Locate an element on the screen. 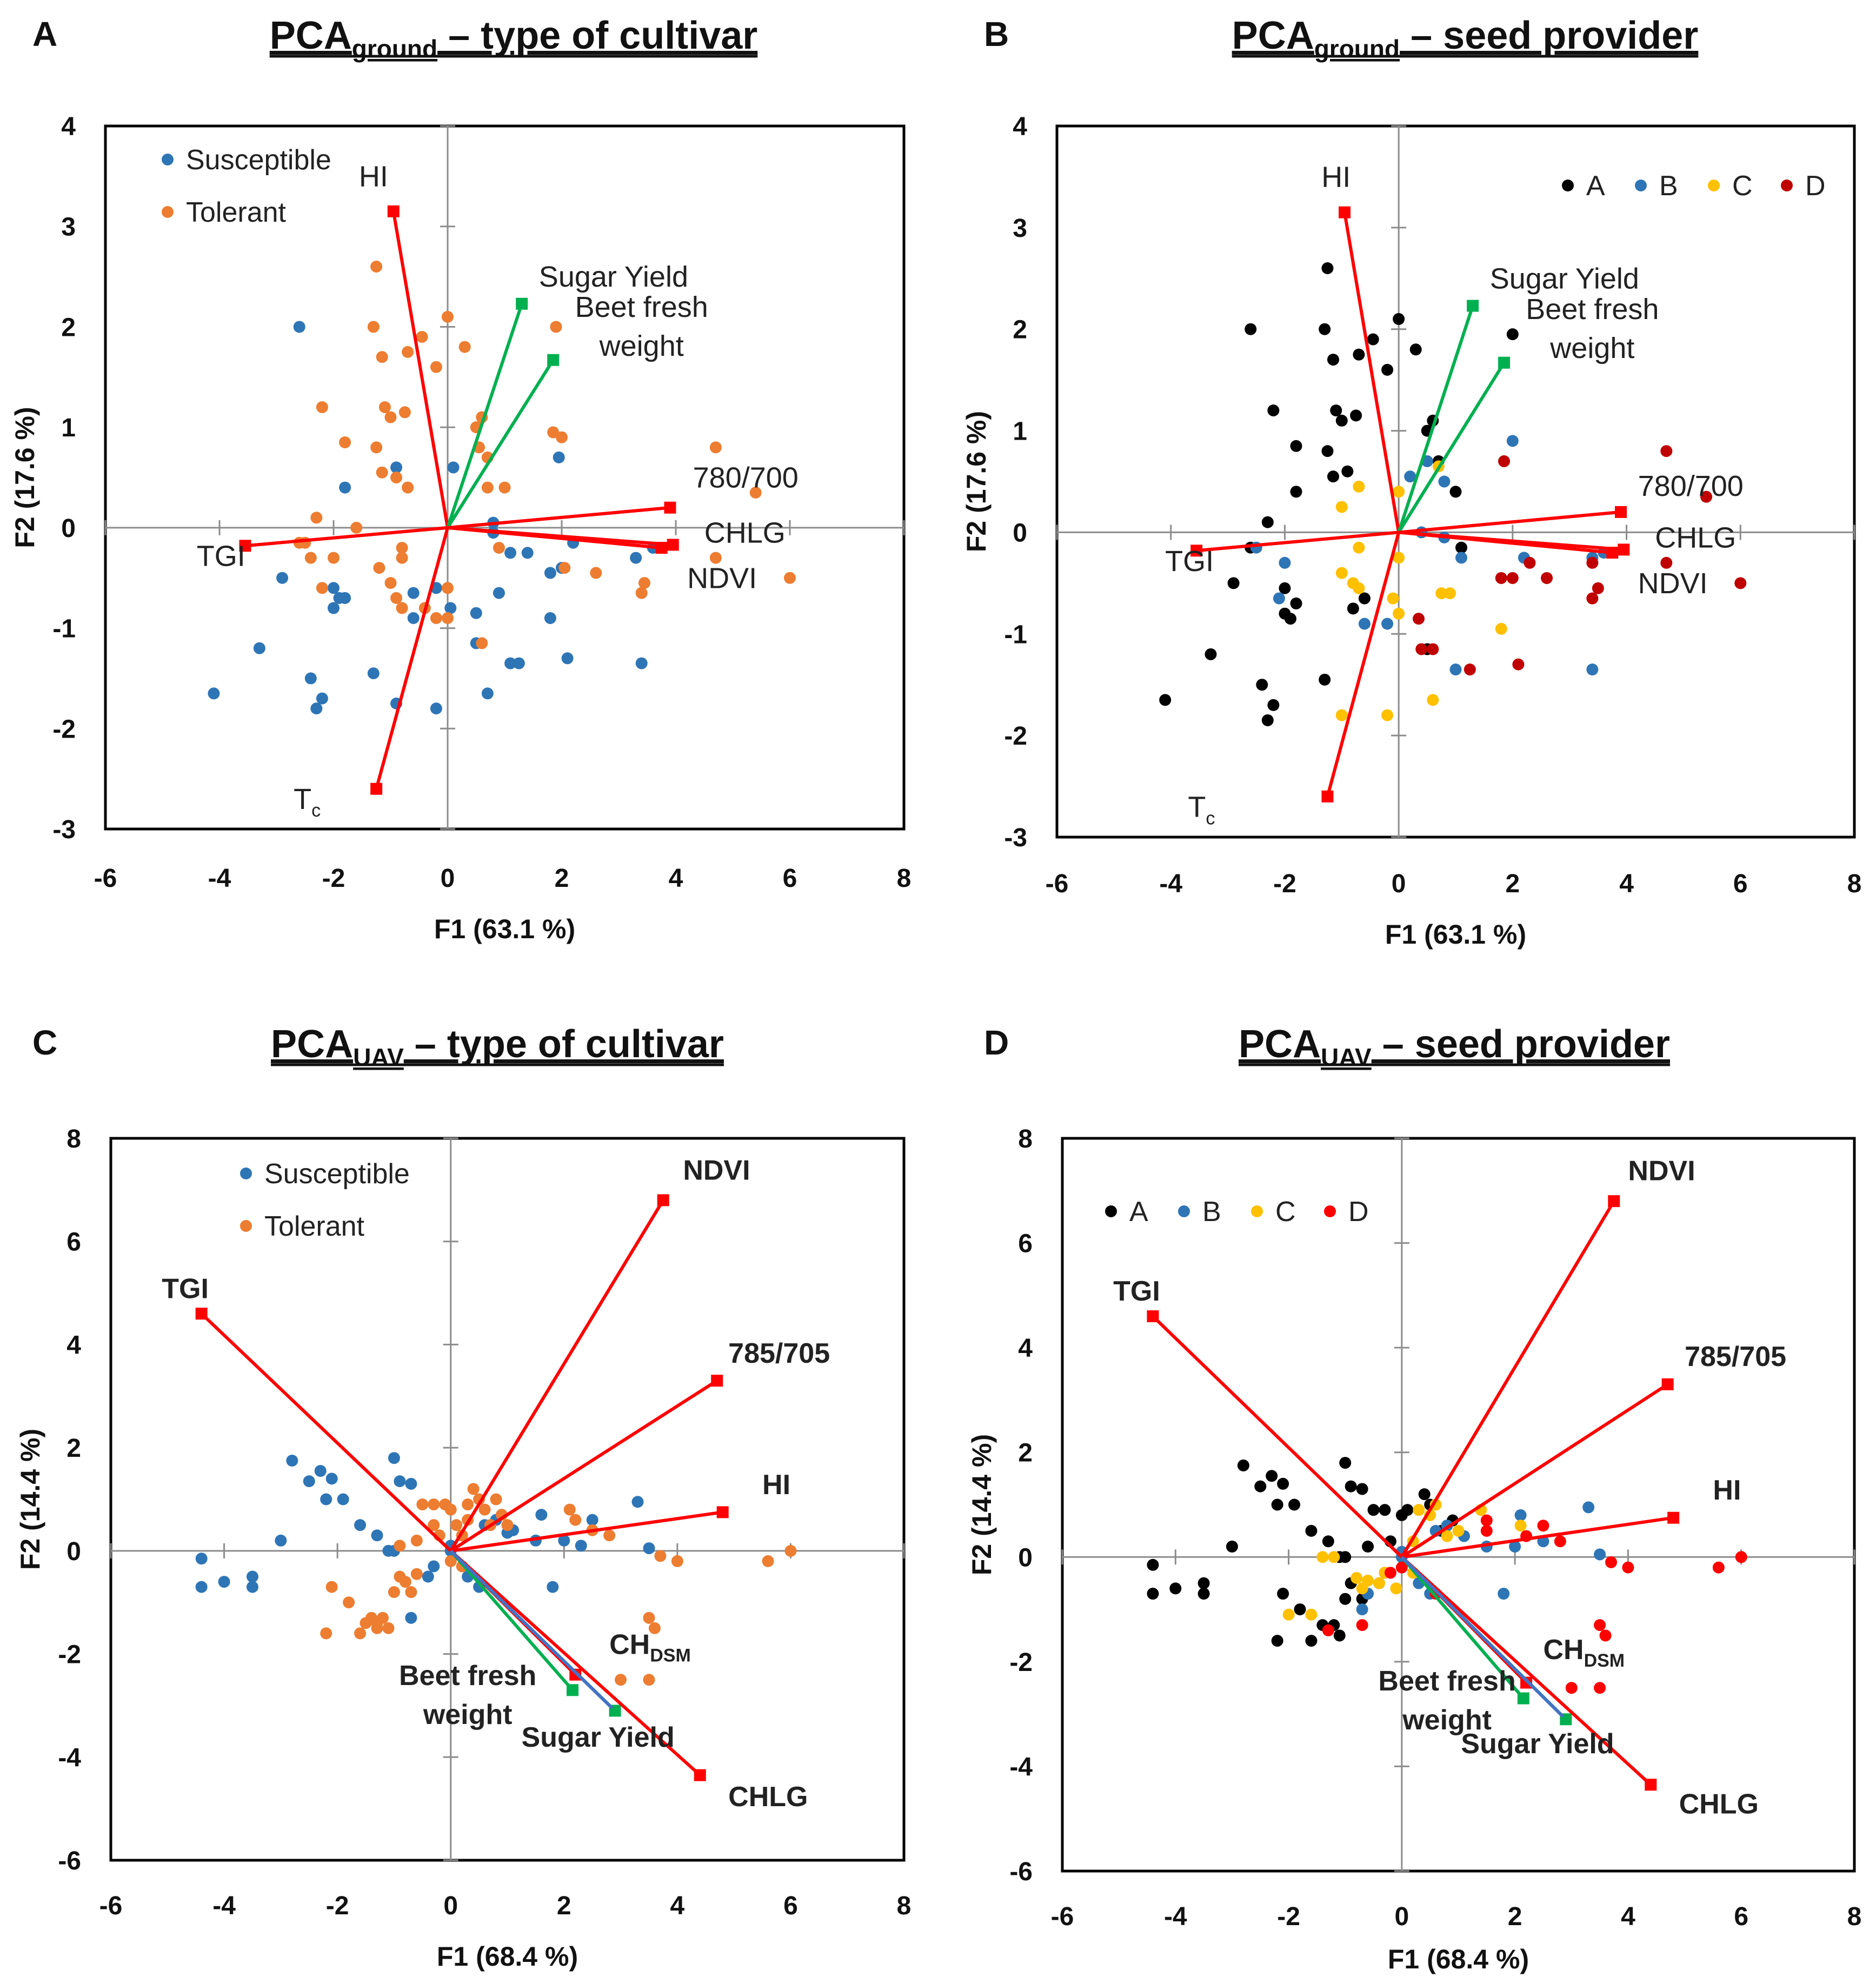 Image resolution: width=1876 pixels, height=1983 pixels. legend-label: Tolerant is located at coordinates (314, 1226).